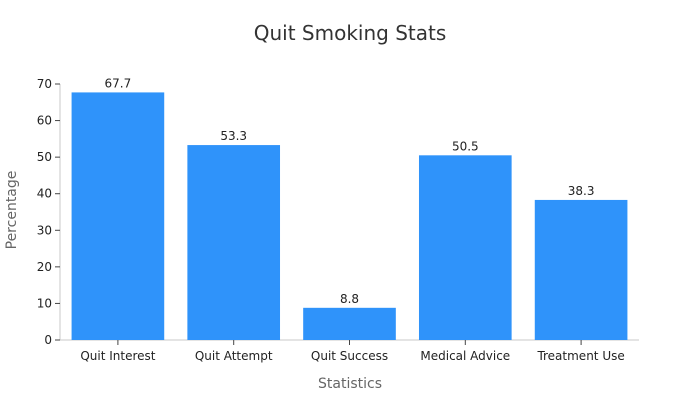  Describe the element at coordinates (349, 356) in the screenshot. I see `x-tick-label: Quit Success` at that location.